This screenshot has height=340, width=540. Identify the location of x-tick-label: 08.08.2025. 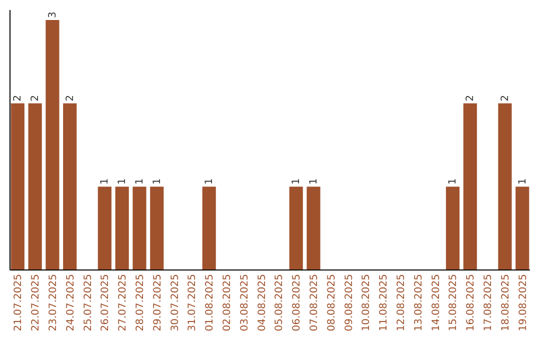
(332, 303).